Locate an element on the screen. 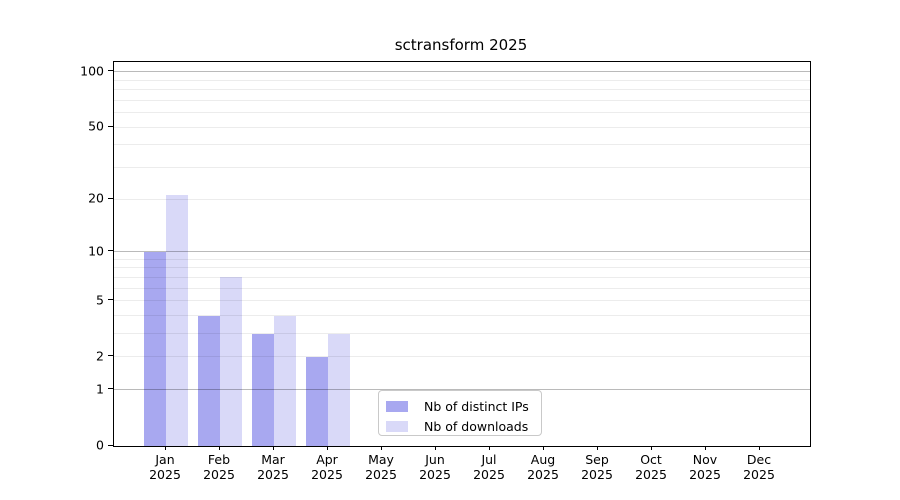 This screenshot has width=900, height=500. x-tick-label: Feb 2025 is located at coordinates (219, 467).